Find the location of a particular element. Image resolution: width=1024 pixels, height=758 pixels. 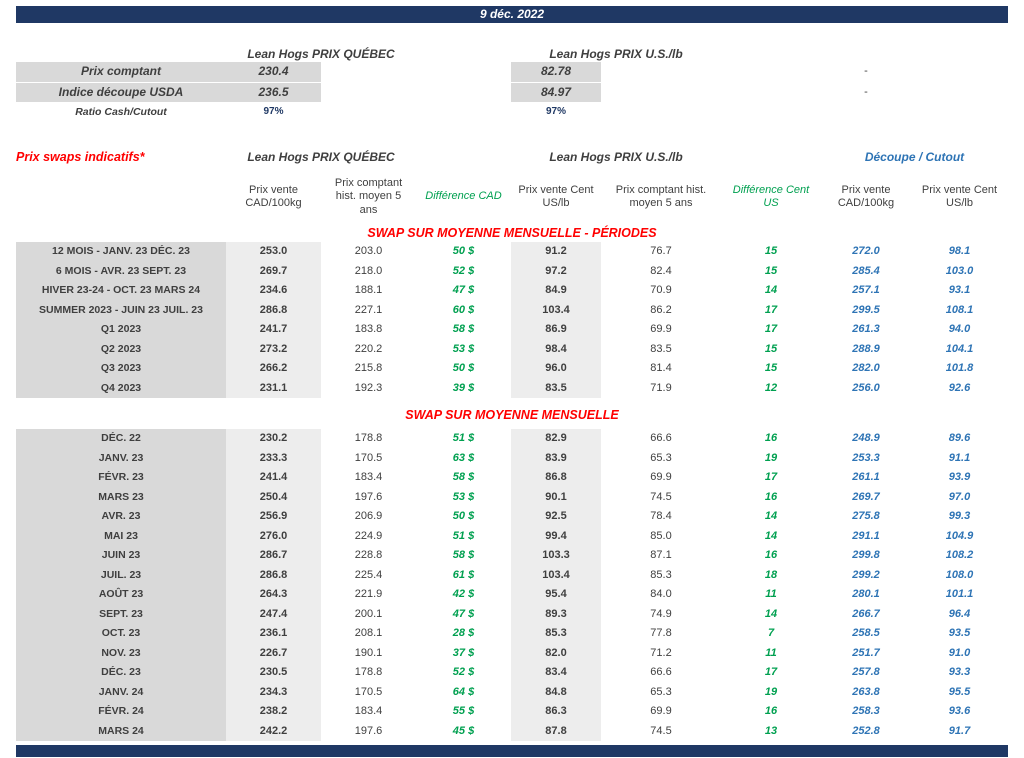

cutout-us-price: 108.1 is located at coordinates (959, 309).